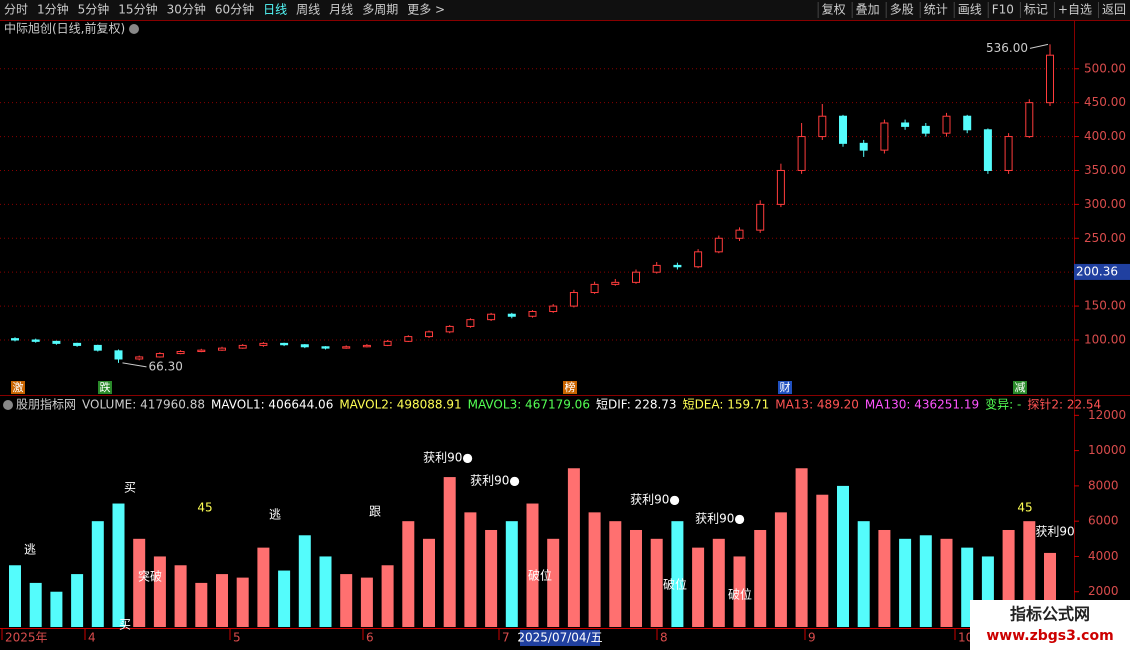  I want to click on toolbar-tab: 60分钟, so click(234, 9).